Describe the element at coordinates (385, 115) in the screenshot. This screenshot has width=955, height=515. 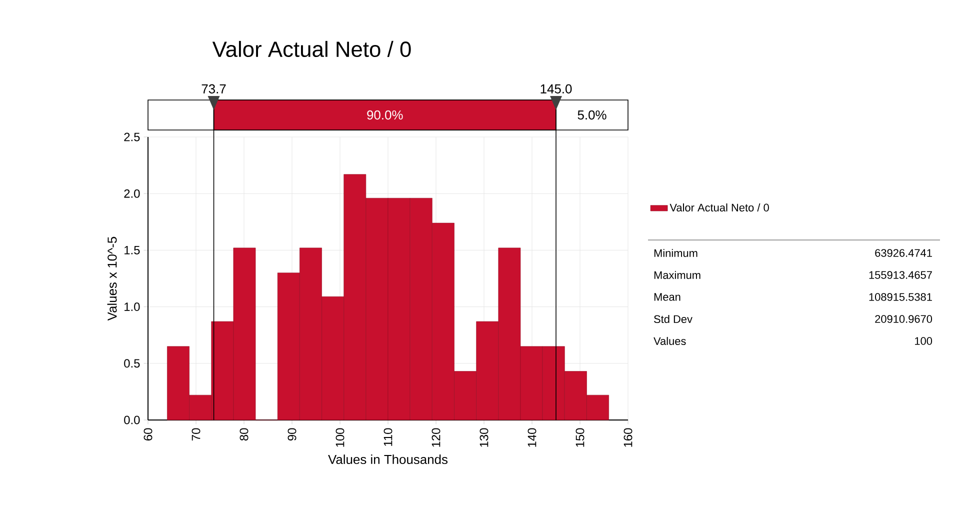
I see `text: 90.0%` at that location.